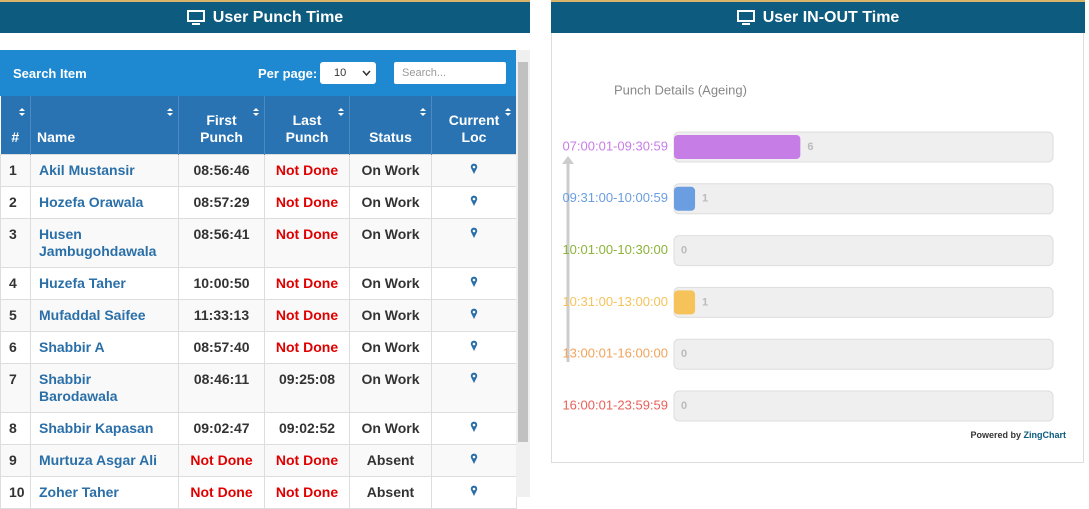 This screenshot has height=509, width=1089. Describe the element at coordinates (340, 73) in the screenshot. I see `per-page-value: 10` at that location.